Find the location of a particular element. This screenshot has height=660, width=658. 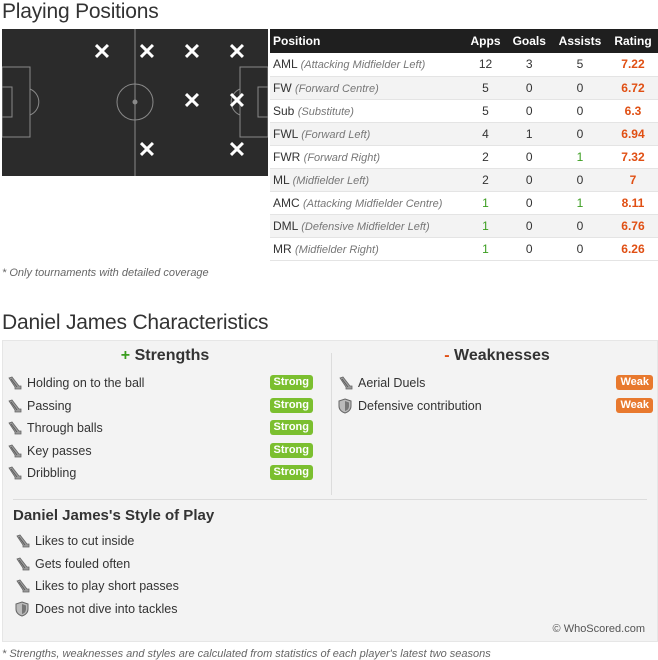

header-rating: Rating is located at coordinates (632, 41).